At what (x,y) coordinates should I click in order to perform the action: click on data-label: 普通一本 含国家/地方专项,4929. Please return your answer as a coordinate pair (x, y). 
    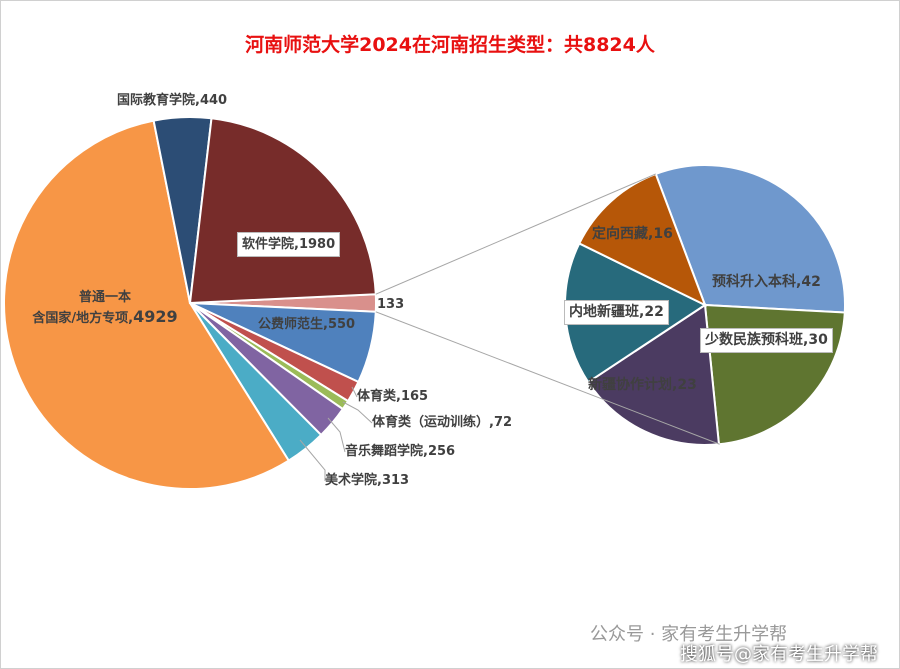
    Looking at the image, I should click on (104, 308).